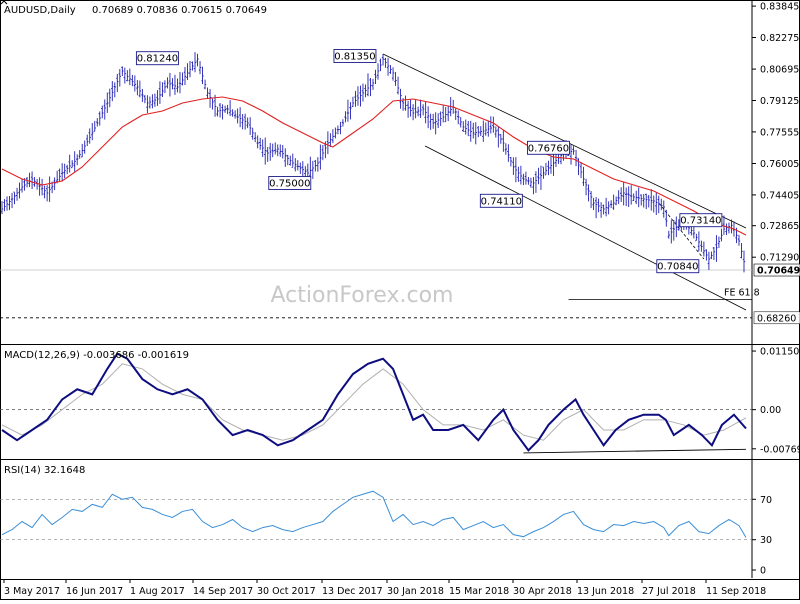 The image size is (800, 604). I want to click on current-price-box, so click(776, 270).